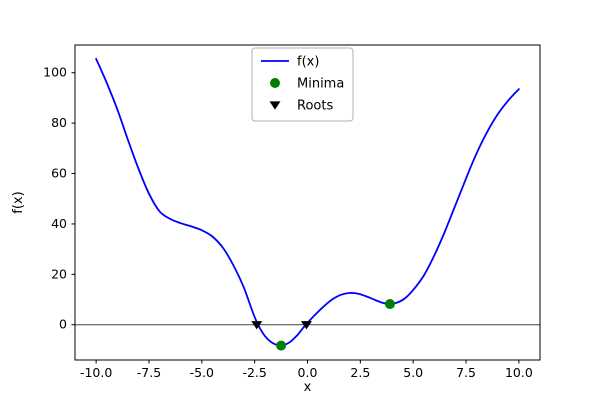 The width and height of the screenshot is (600, 404). What do you see at coordinates (275, 105) in the screenshot?
I see `legend-roots-marker` at bounding box center [275, 105].